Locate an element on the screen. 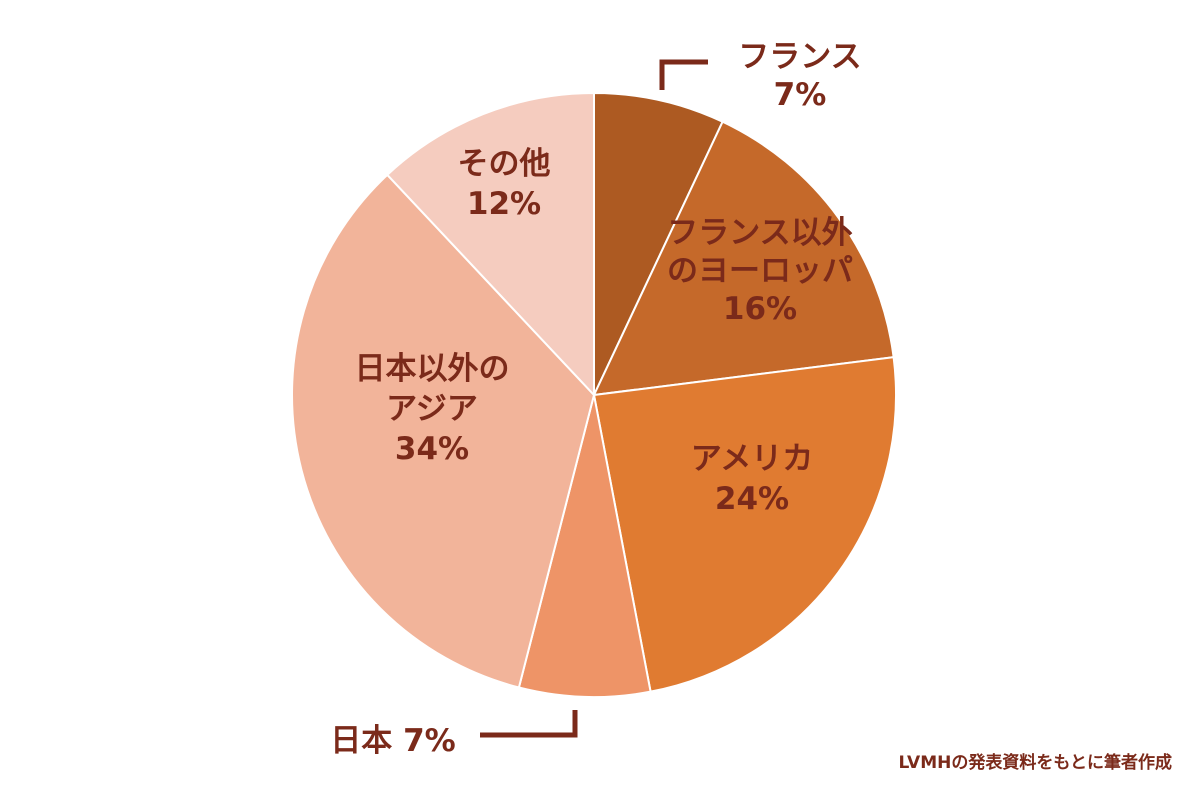 This screenshot has height=799, width=1200. slice-label-5: その他 12% is located at coordinates (504, 184).